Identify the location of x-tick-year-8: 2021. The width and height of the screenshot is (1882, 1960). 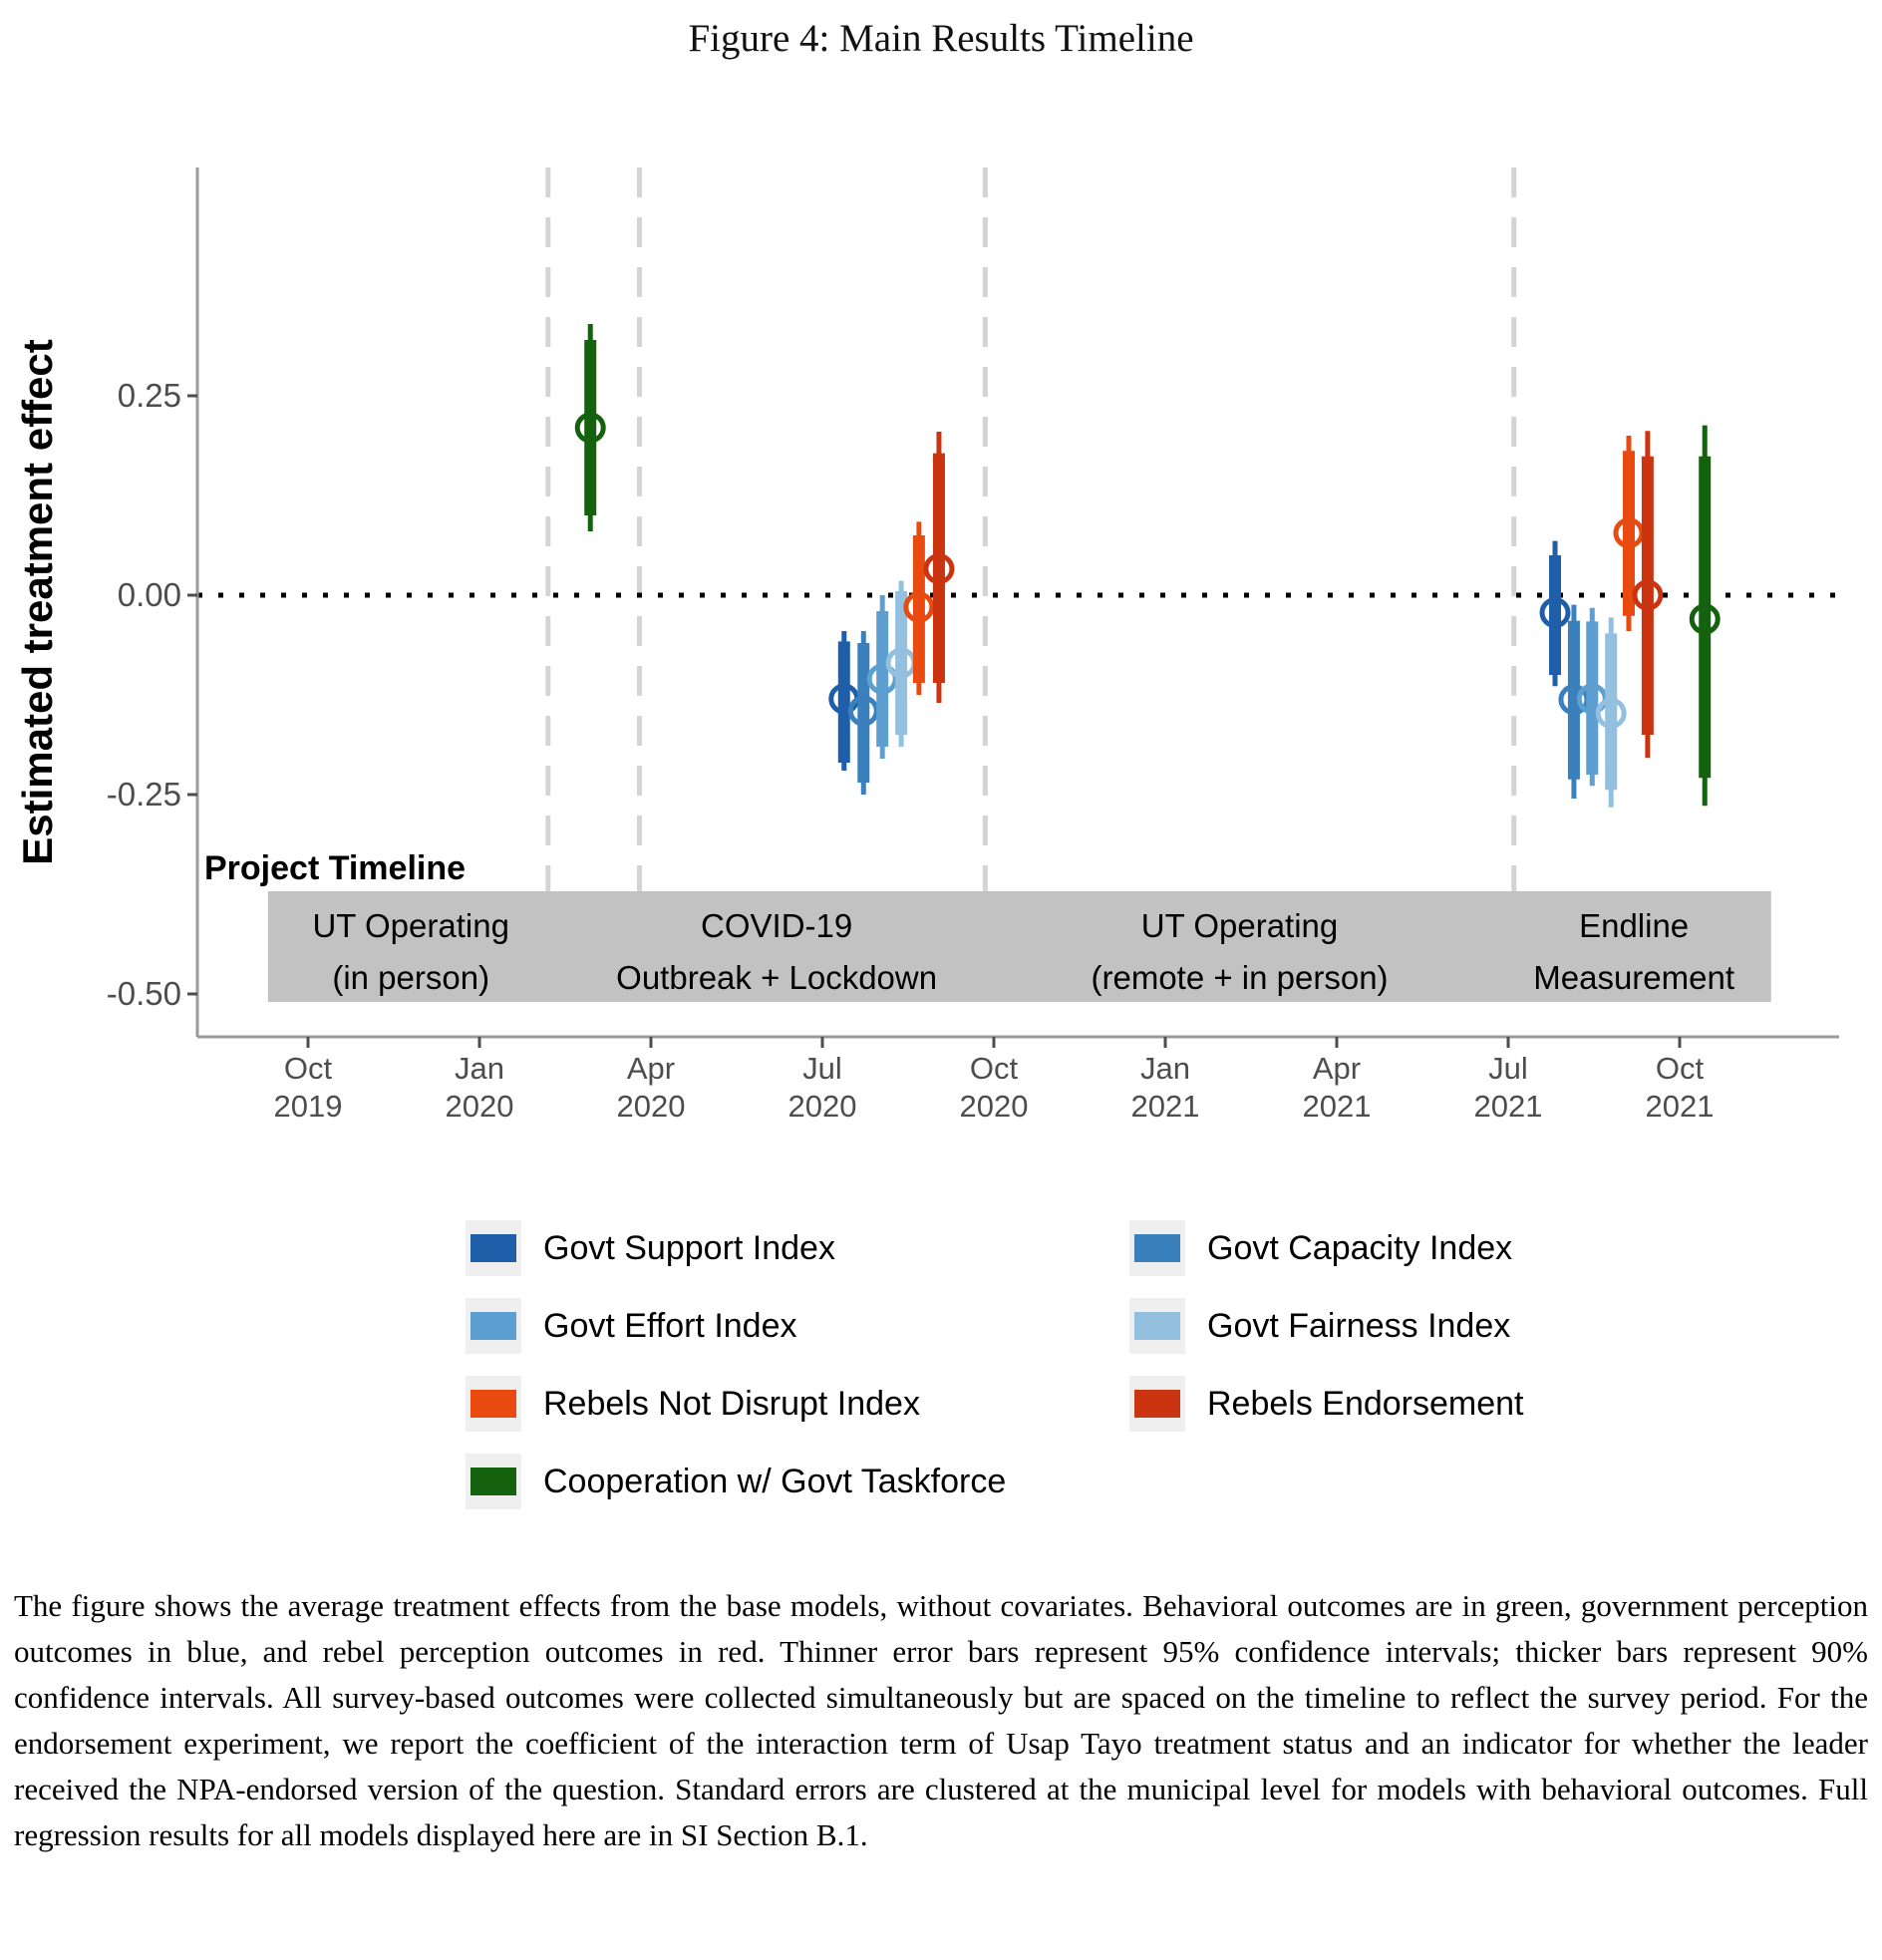
(1680, 1106).